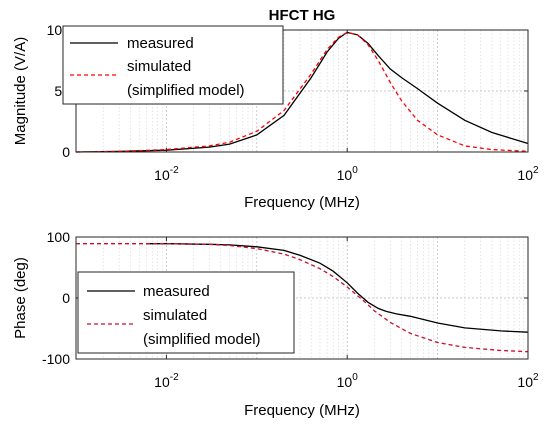 This screenshot has height=426, width=550. I want to click on magnitude-legend-box, so click(173, 65).